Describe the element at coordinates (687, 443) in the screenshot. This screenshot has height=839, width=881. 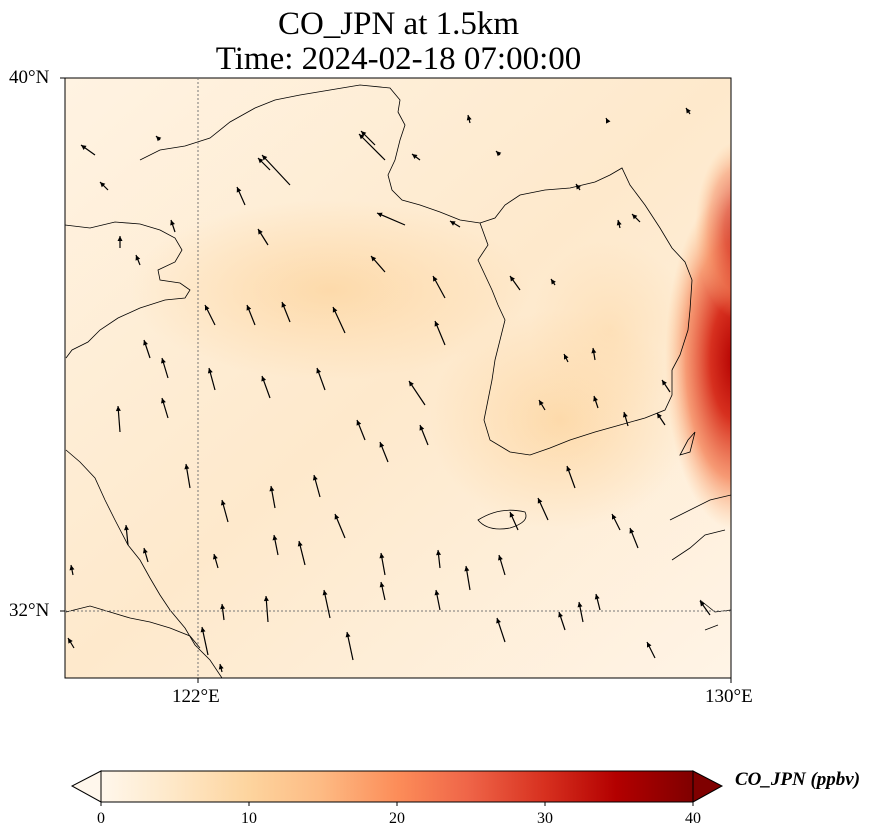
I see `tsushima` at that location.